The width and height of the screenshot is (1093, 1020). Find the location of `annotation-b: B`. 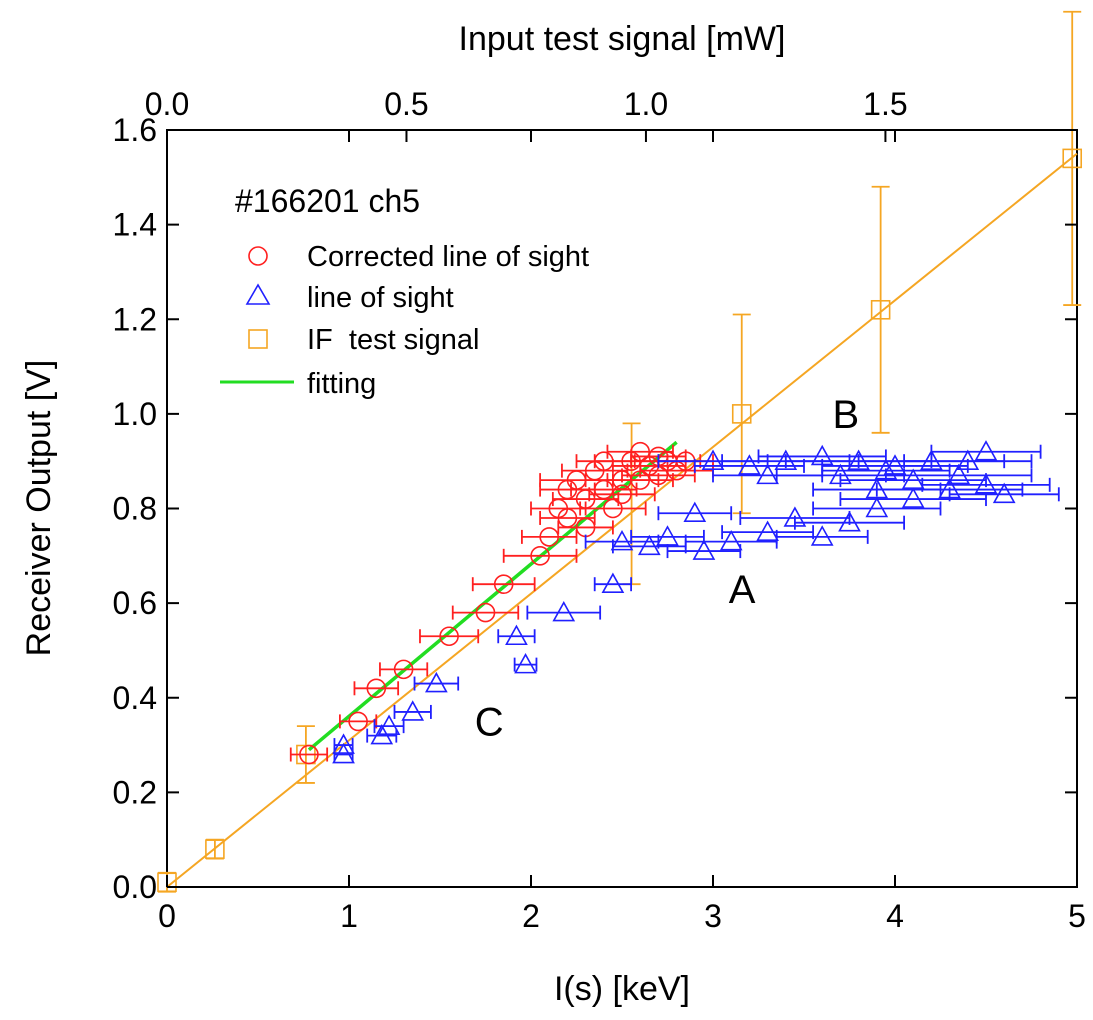

annotation-b: B is located at coordinates (846, 415).